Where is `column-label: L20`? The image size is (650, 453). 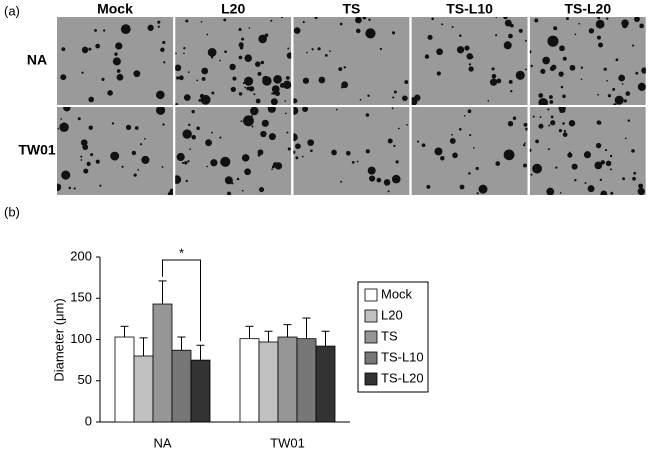
column-label: L20 is located at coordinates (233, 9).